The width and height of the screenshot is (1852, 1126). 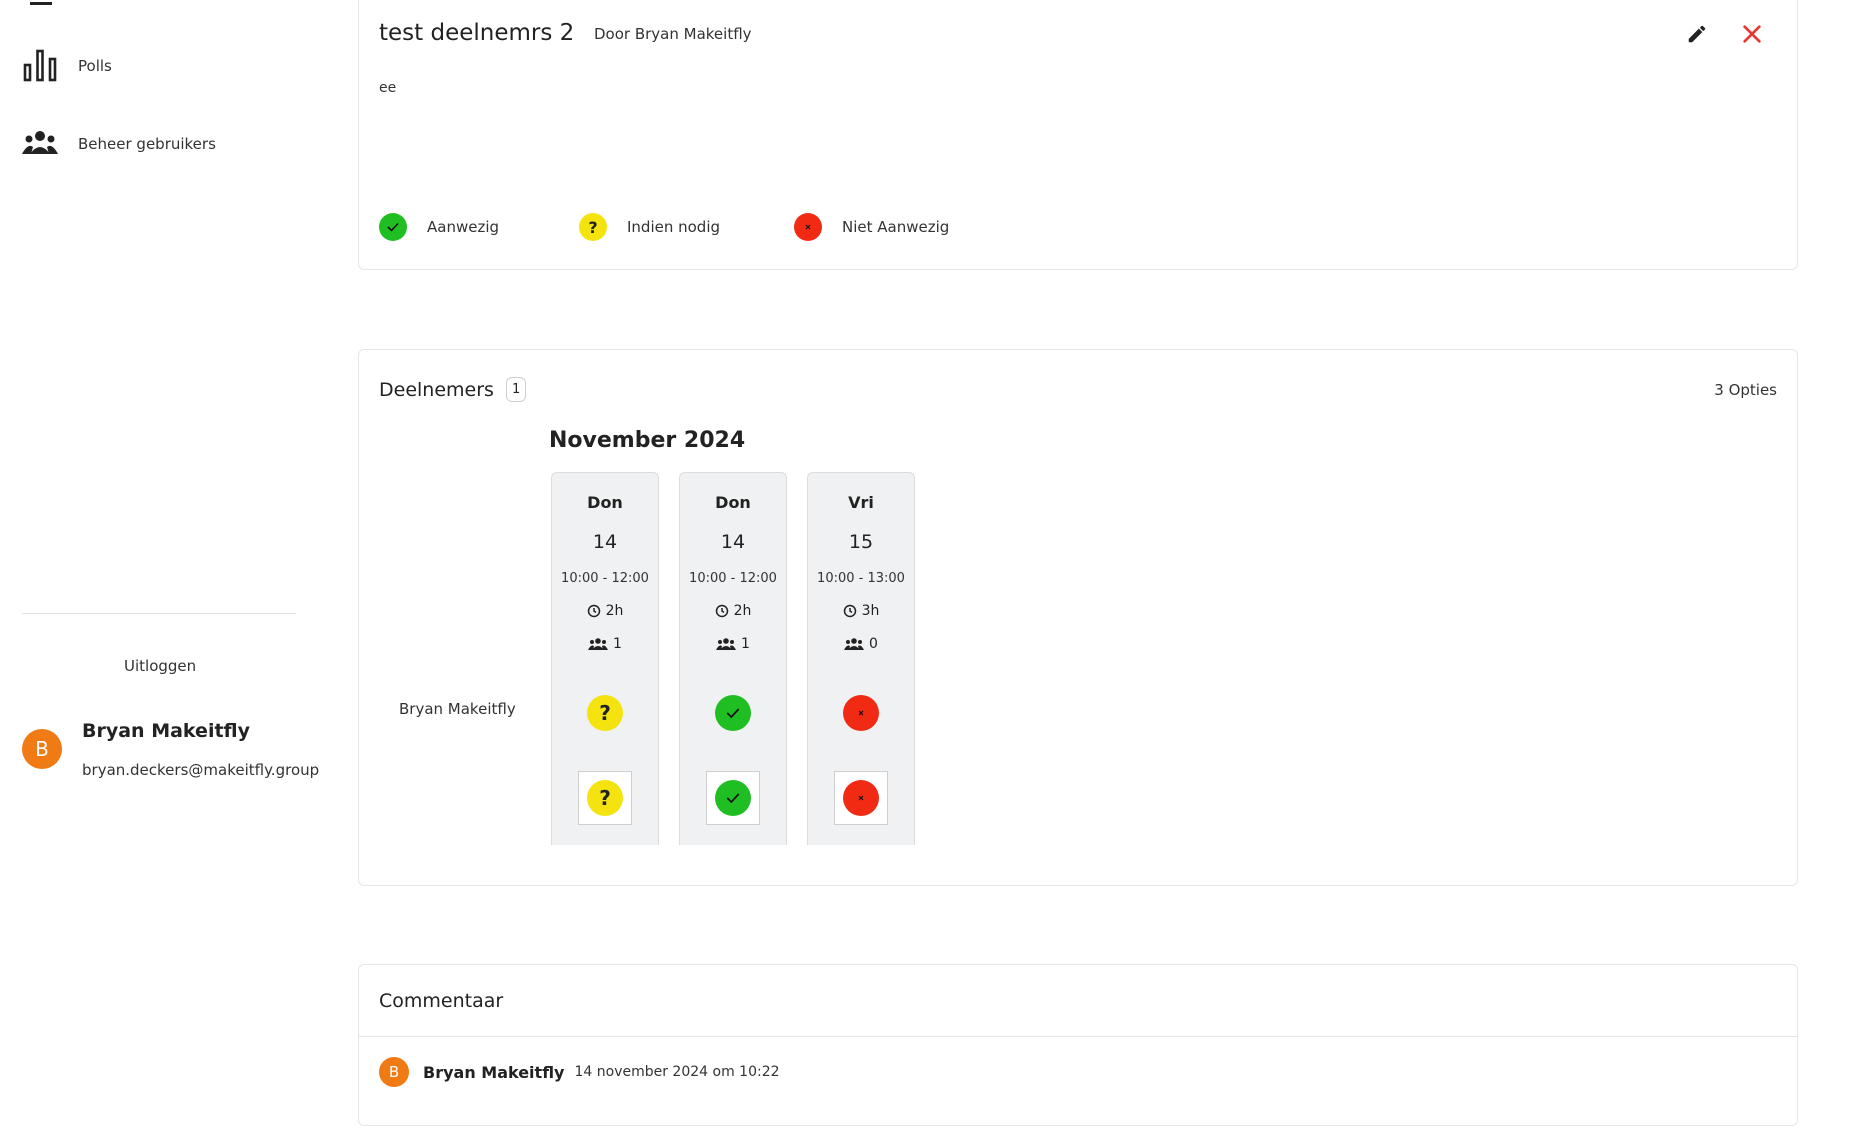 I want to click on user-email: bryan.deckers@makeitfly.group, so click(x=201, y=770).